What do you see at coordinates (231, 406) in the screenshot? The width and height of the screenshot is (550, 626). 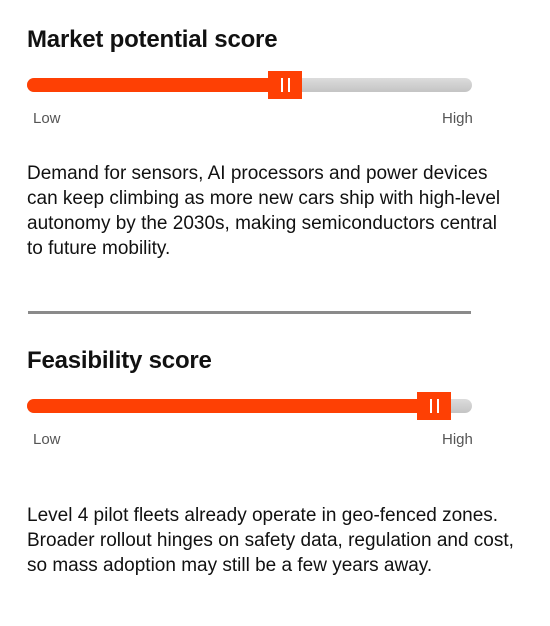 I see `feasibility-slider-fill` at bounding box center [231, 406].